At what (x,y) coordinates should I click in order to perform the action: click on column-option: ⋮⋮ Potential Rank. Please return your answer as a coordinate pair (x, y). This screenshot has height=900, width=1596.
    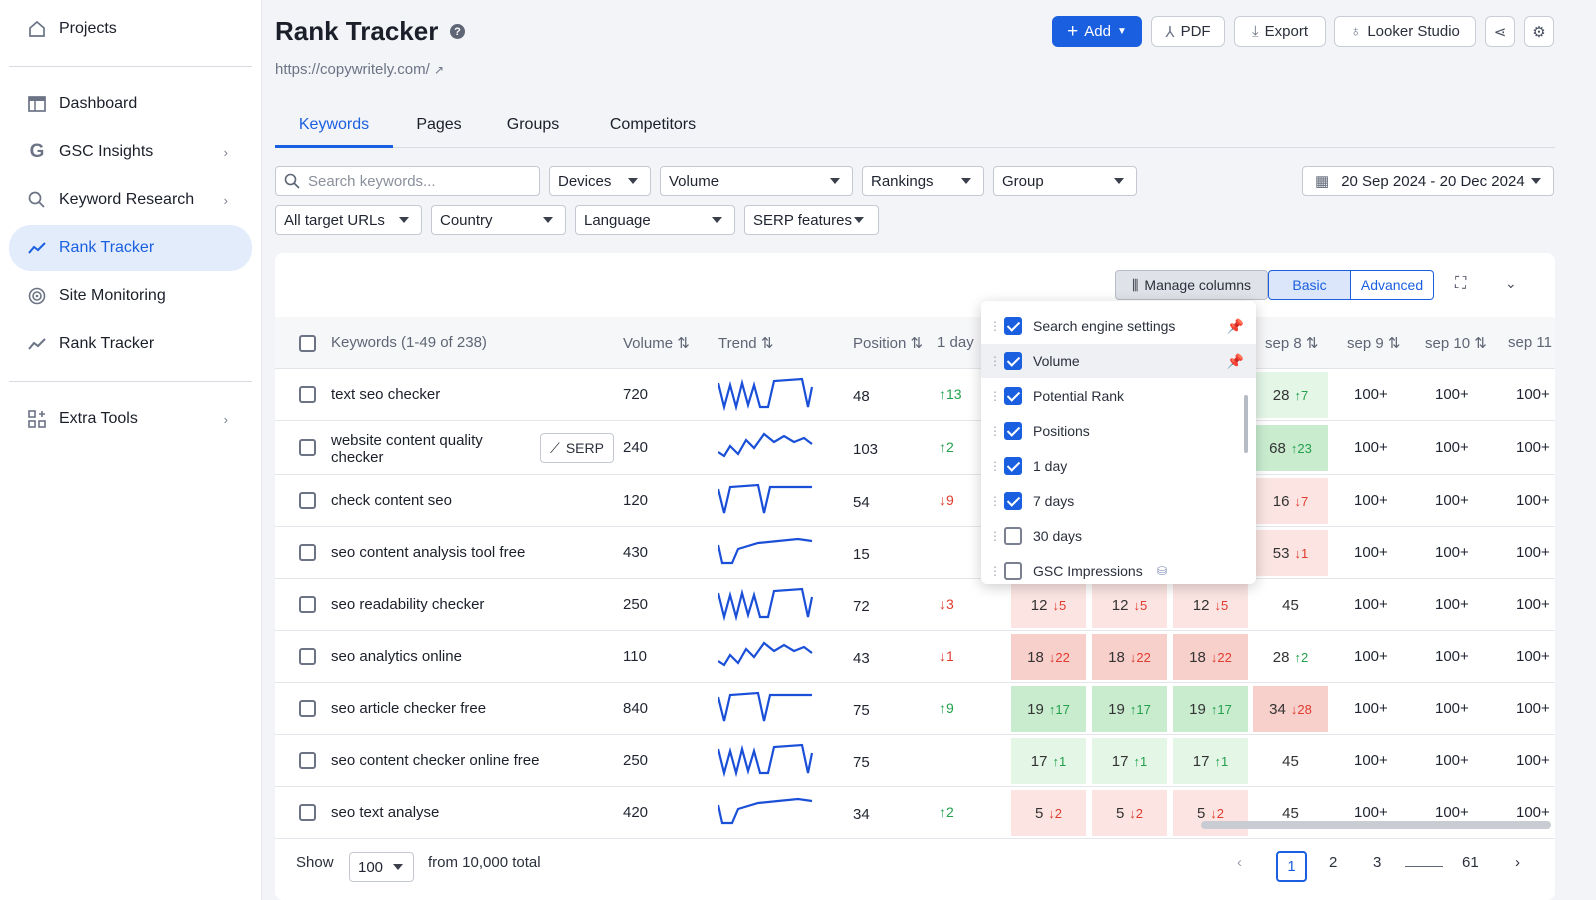
    Looking at the image, I should click on (1118, 396).